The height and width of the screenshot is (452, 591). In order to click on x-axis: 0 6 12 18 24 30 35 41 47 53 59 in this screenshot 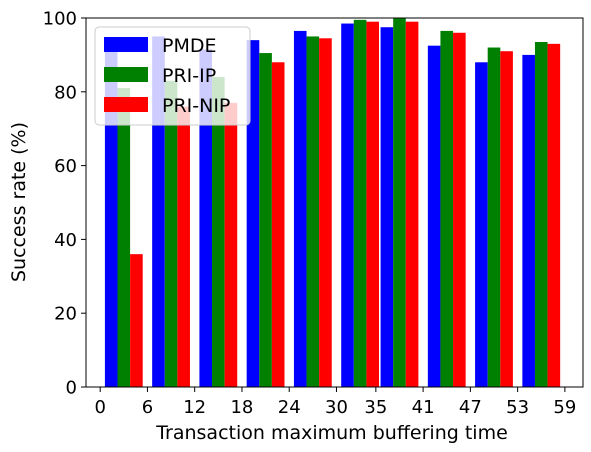, I will do `click(335, 402)`.